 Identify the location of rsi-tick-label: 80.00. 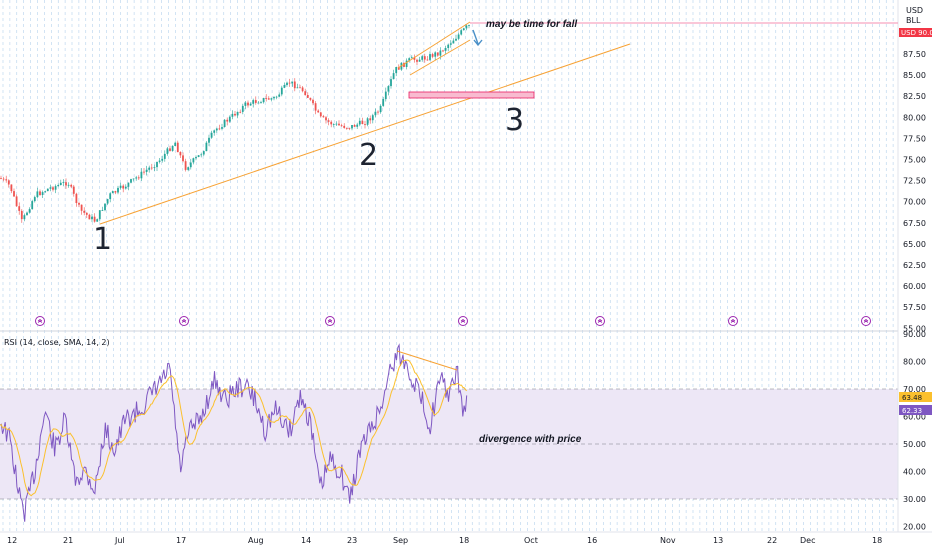
(914, 362).